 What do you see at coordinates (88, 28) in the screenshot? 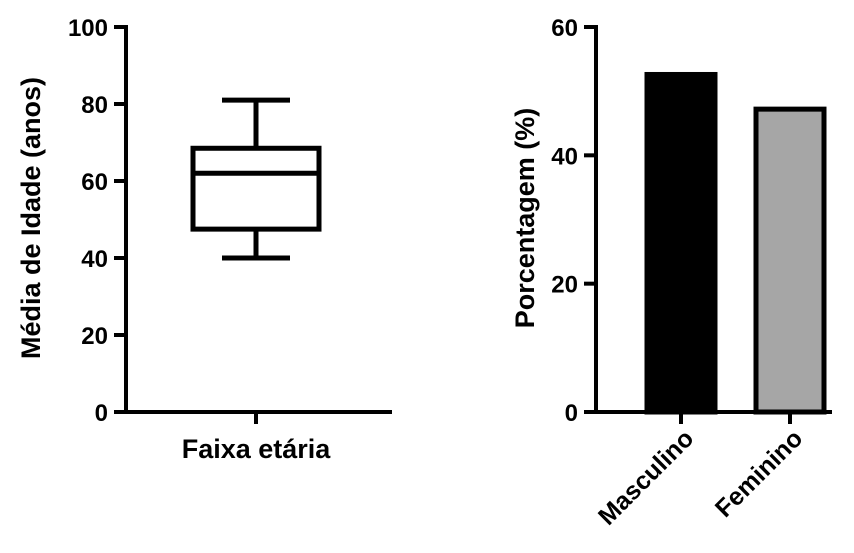
I see `left-y-tick-label: 100` at bounding box center [88, 28].